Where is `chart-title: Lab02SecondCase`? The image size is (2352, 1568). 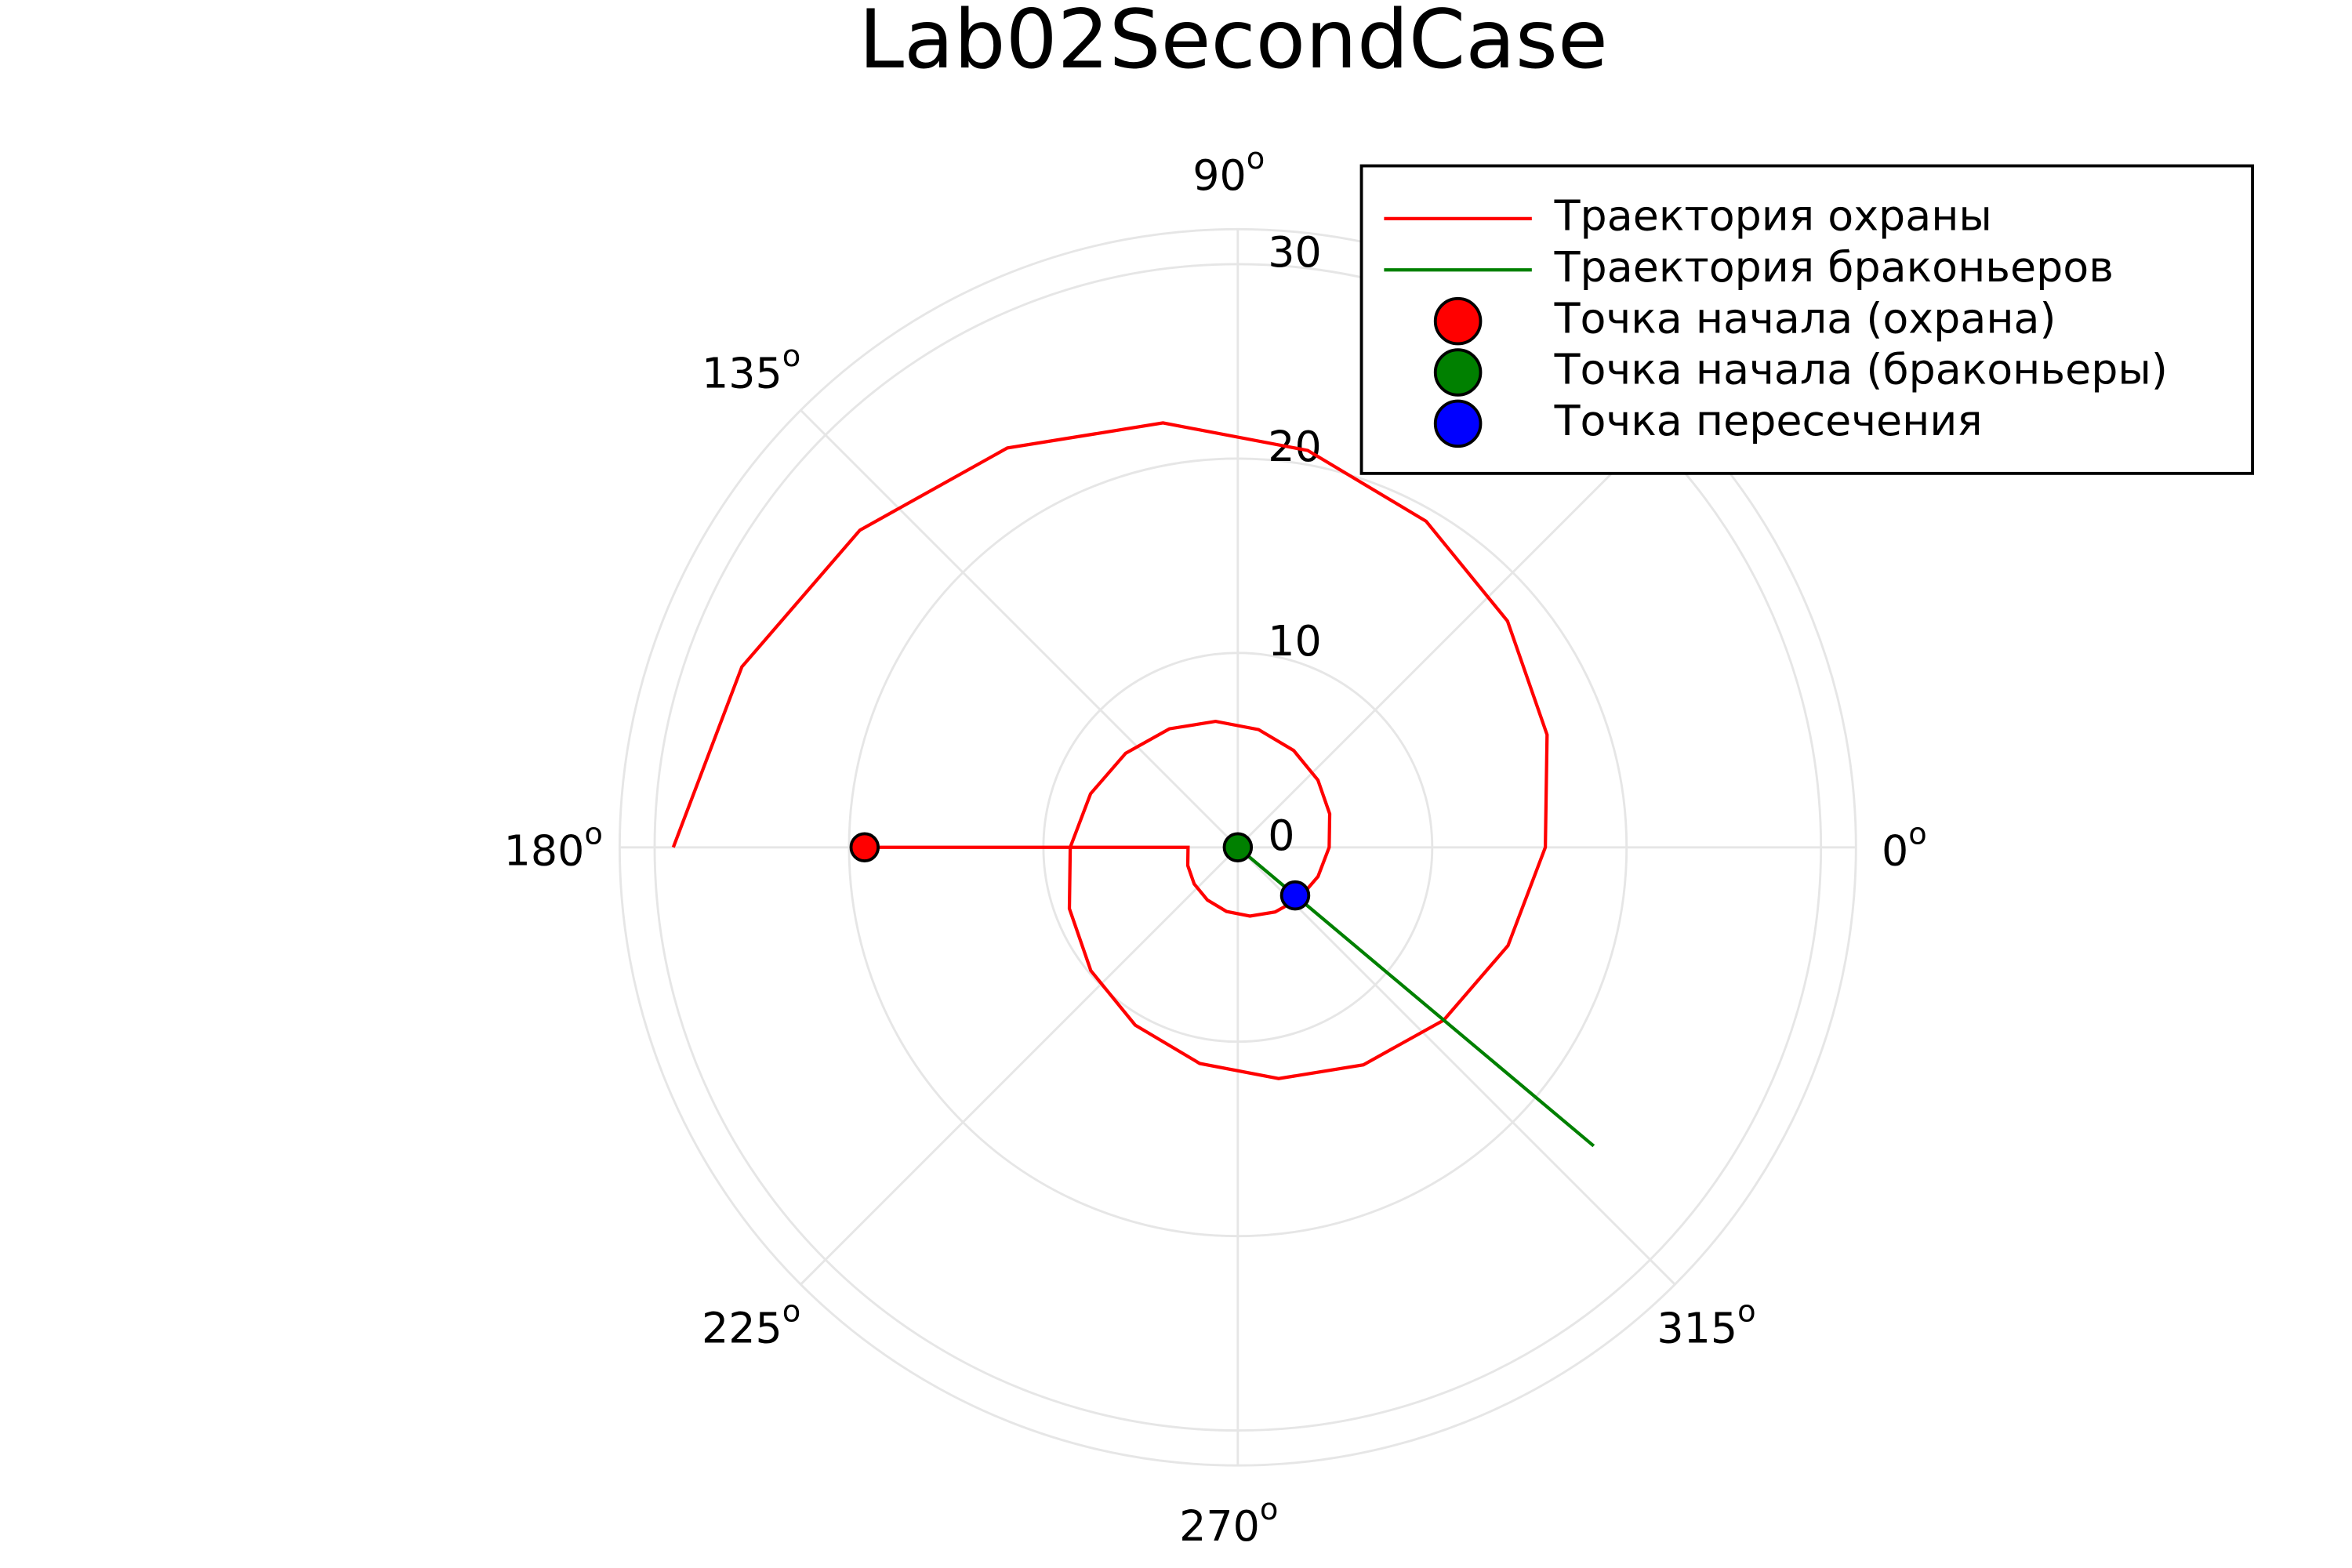 chart-title: Lab02SecondCase is located at coordinates (1233, 43).